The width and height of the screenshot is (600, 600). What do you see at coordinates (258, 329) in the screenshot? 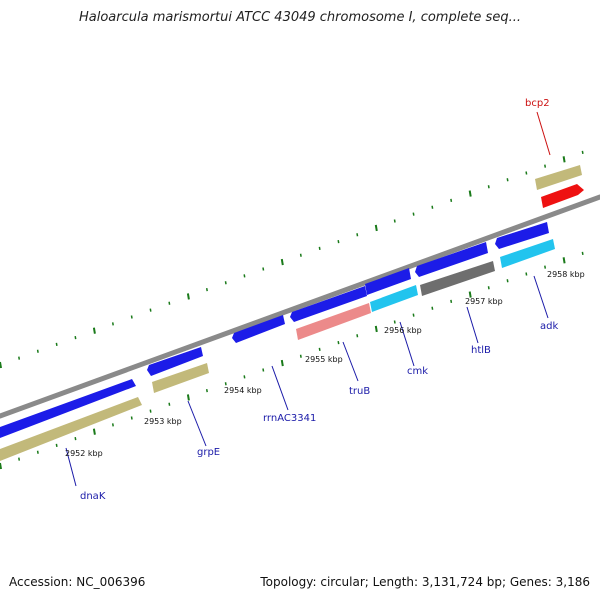
I see `rrnac3341-cds-arrow` at bounding box center [258, 329].